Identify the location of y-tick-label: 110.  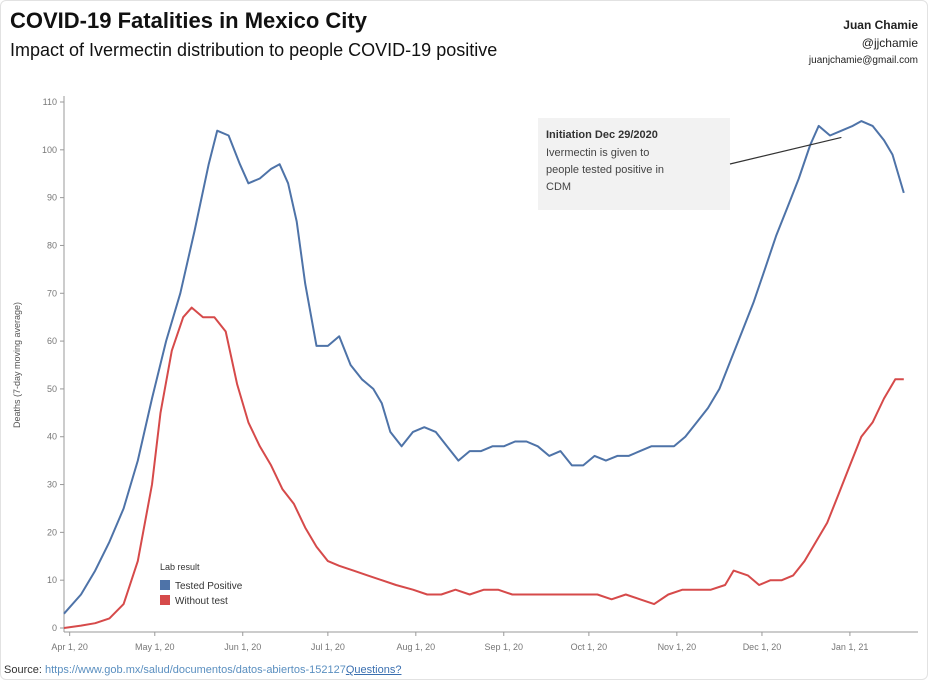
(50, 102).